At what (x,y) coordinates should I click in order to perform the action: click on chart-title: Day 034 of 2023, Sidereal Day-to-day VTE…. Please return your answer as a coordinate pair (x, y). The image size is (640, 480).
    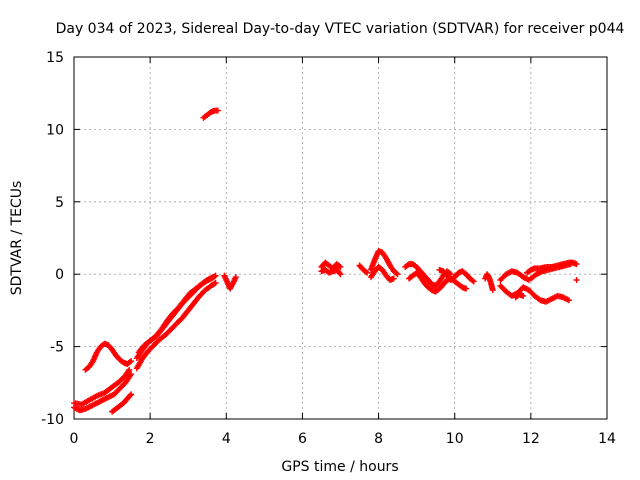
    Looking at the image, I should click on (340, 29).